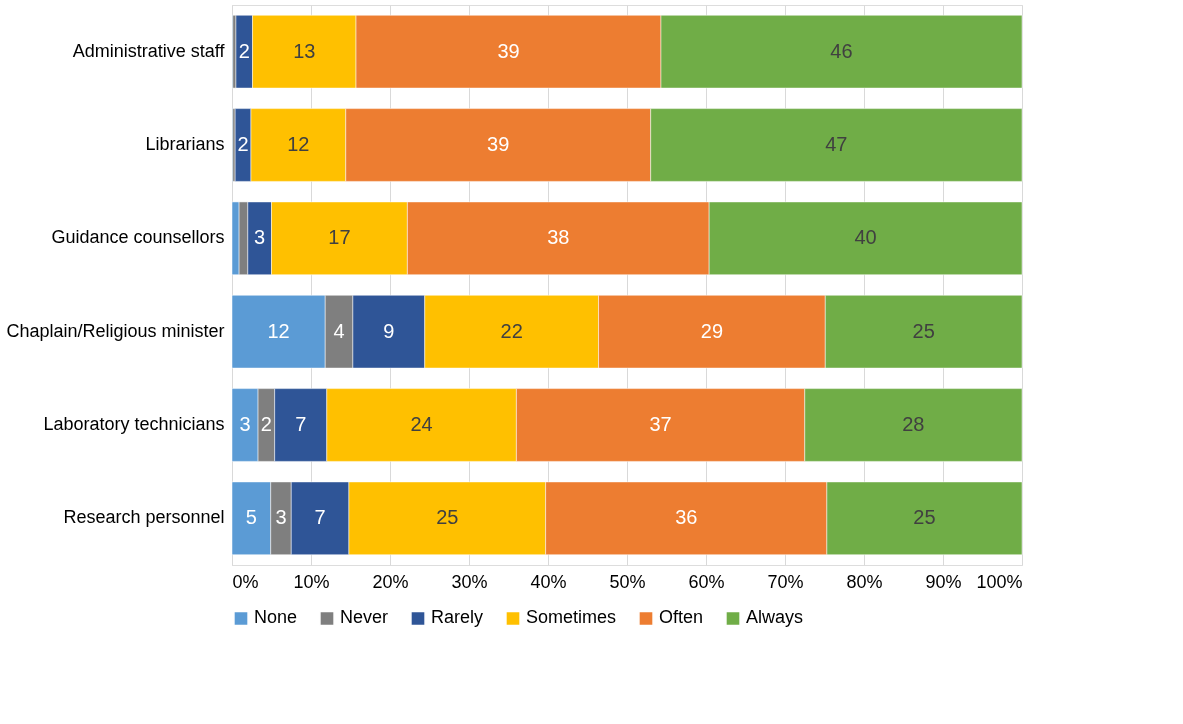  Describe the element at coordinates (775, 617) in the screenshot. I see `legend-label: Always` at that location.